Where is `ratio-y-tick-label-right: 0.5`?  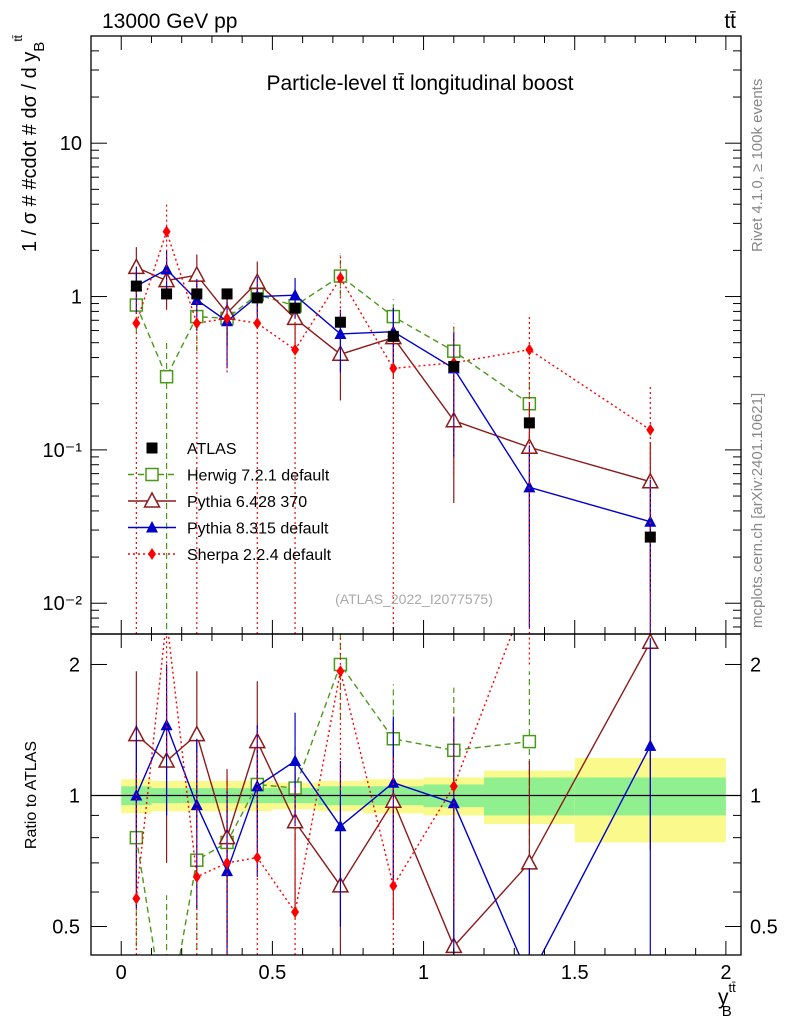 ratio-y-tick-label-right: 0.5 is located at coordinates (764, 927).